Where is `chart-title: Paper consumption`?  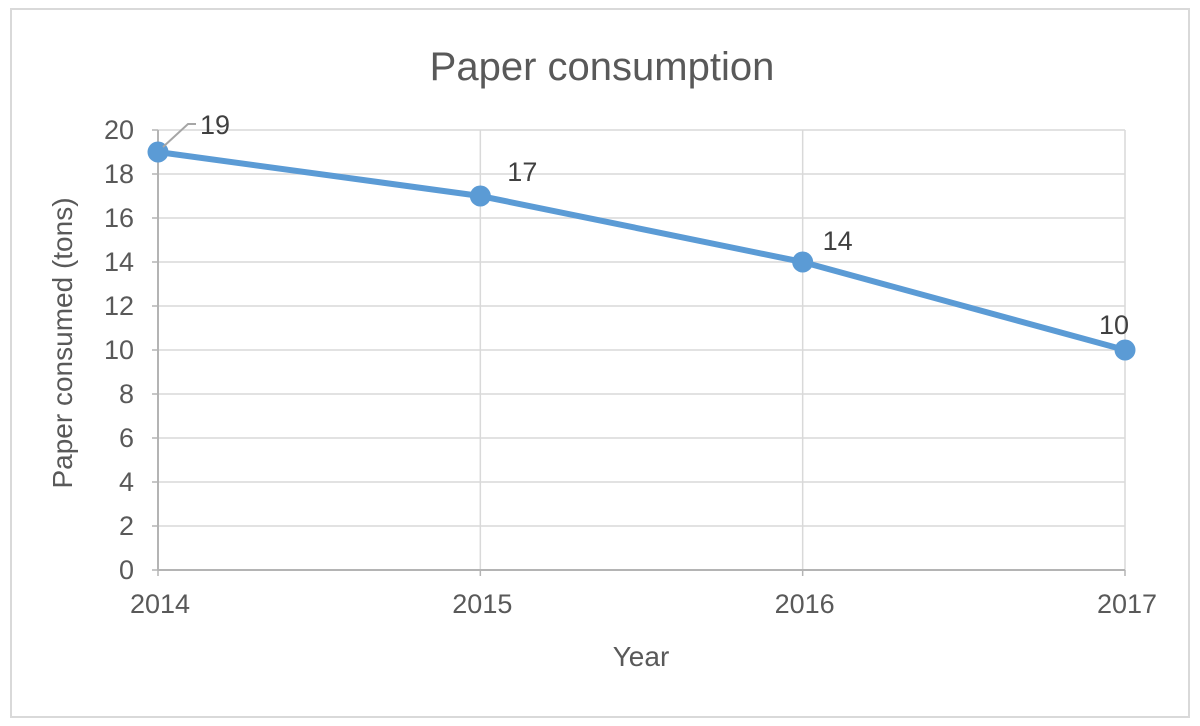
chart-title: Paper consumption is located at coordinates (602, 67).